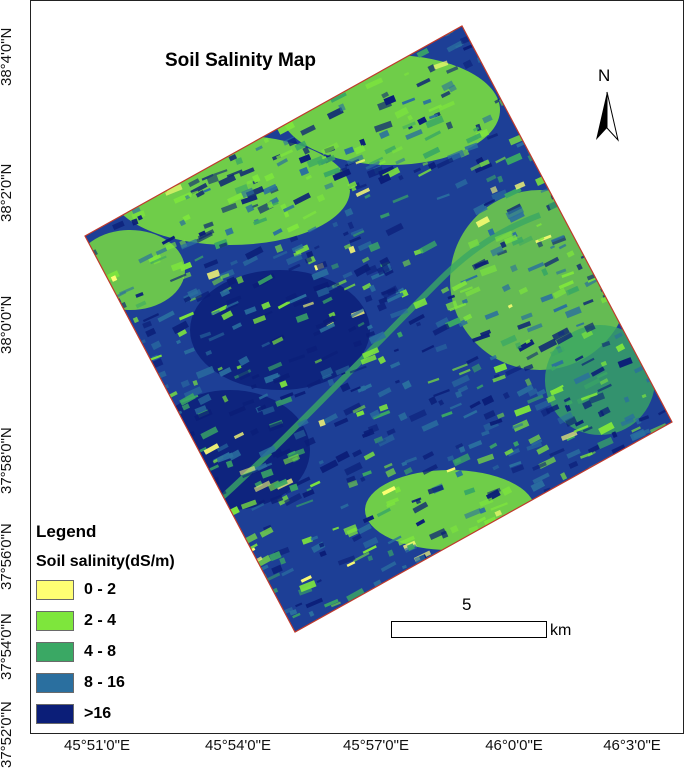 The width and height of the screenshot is (685, 769). What do you see at coordinates (98, 713) in the screenshot?
I see `legend-label: >16` at bounding box center [98, 713].